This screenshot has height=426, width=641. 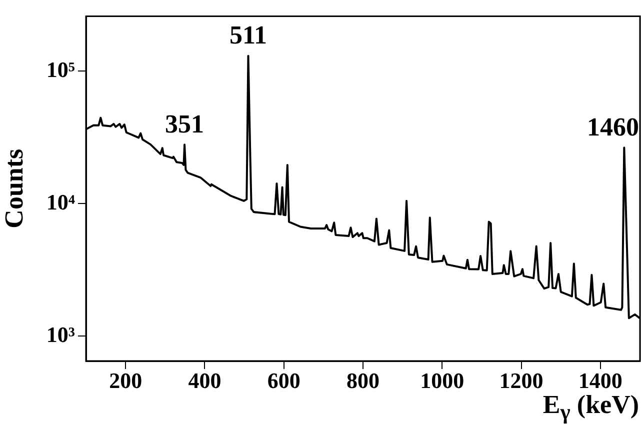 What do you see at coordinates (590, 408) in the screenshot?
I see `x-axis-title: E$_{γ}$ (keV)` at bounding box center [590, 408].